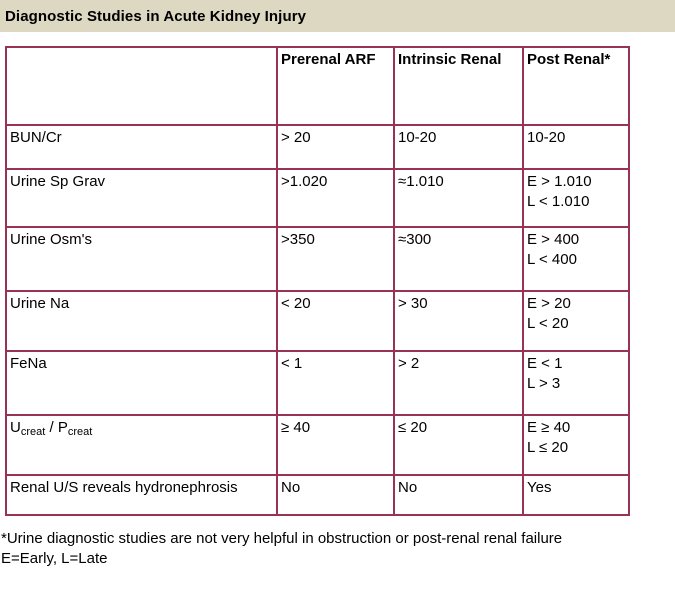  Describe the element at coordinates (458, 445) in the screenshot. I see `cell-intrinsic: ≤ 20` at that location.